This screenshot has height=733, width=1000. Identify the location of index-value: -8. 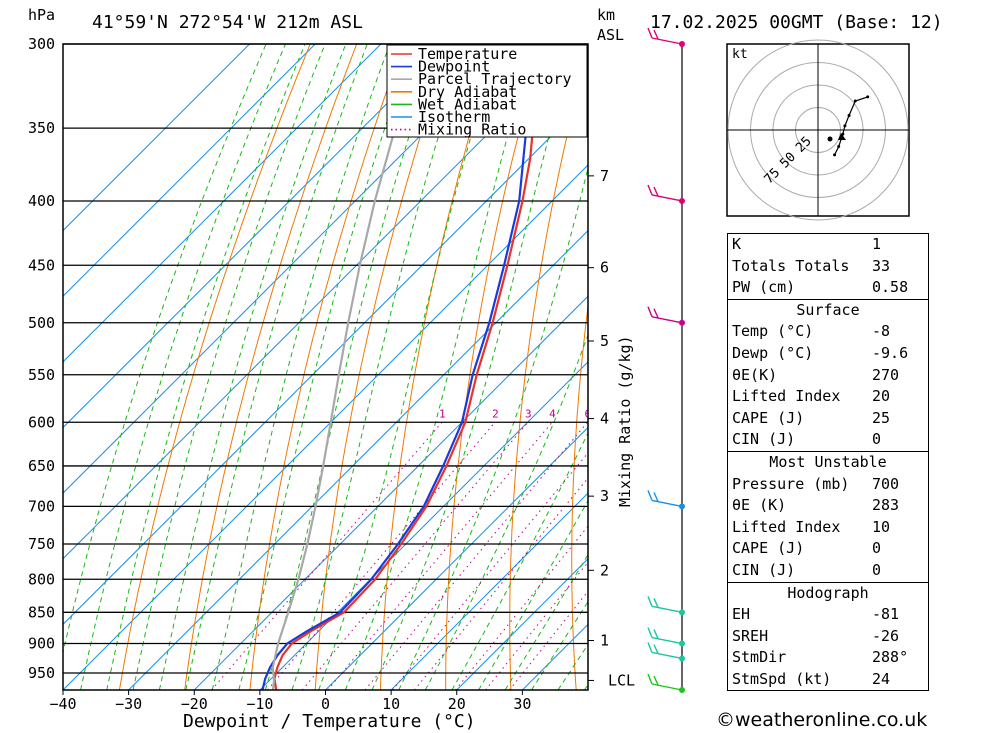
(881, 331).